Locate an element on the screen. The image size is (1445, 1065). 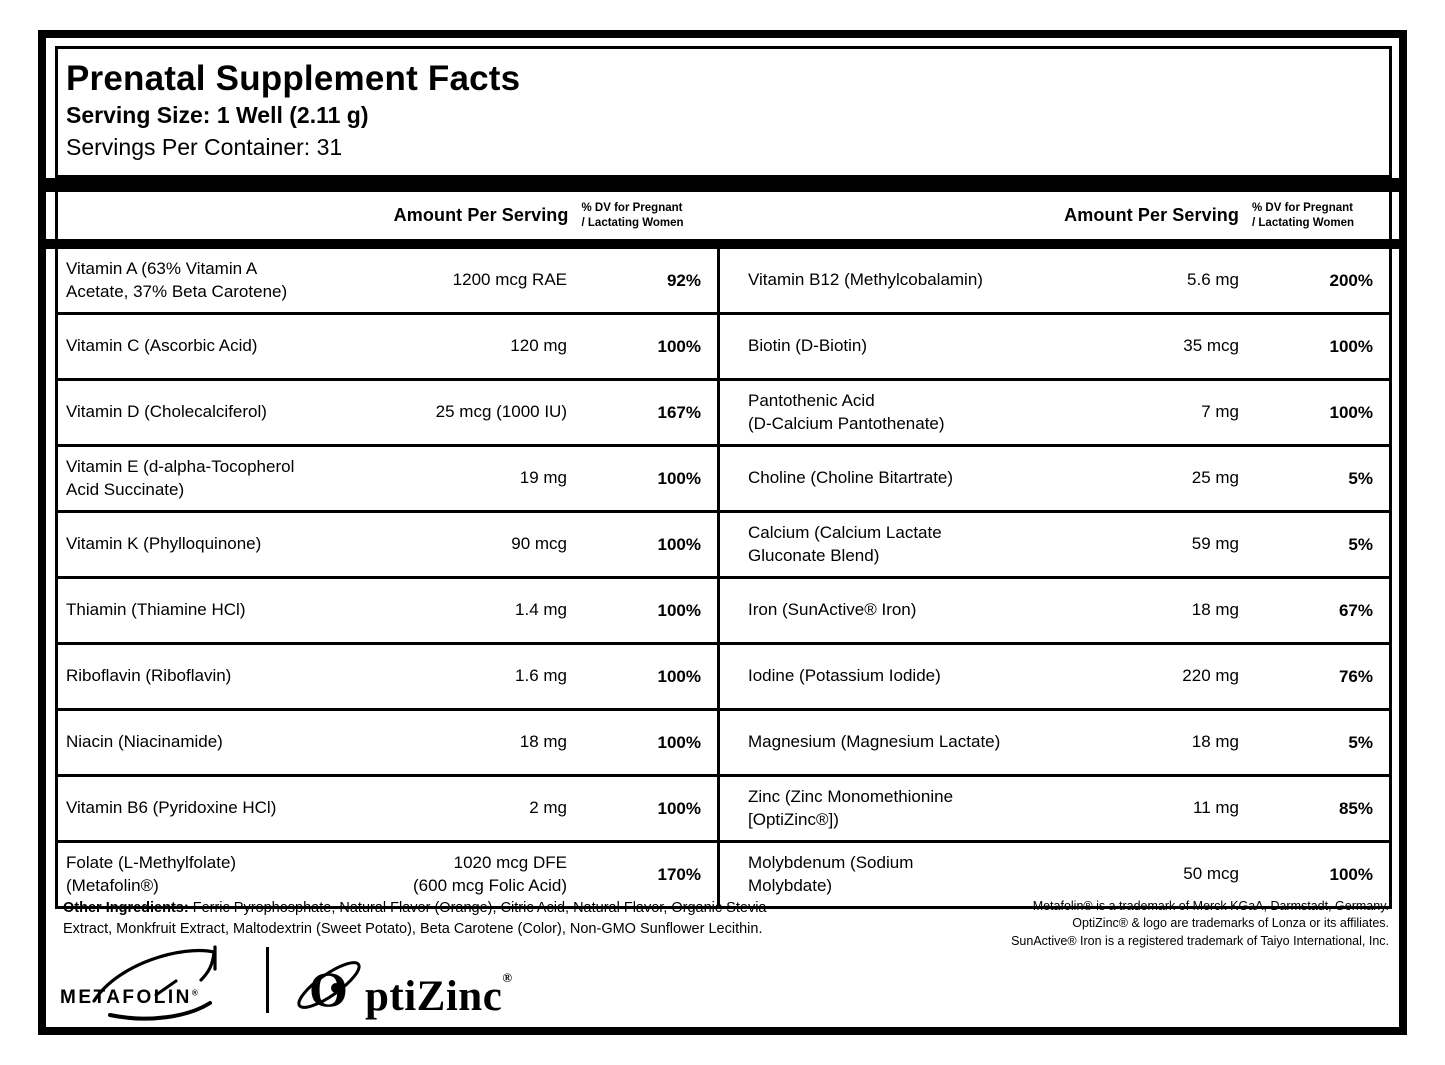
nutrient-amount: 220 mg is located at coordinates (1210, 676).